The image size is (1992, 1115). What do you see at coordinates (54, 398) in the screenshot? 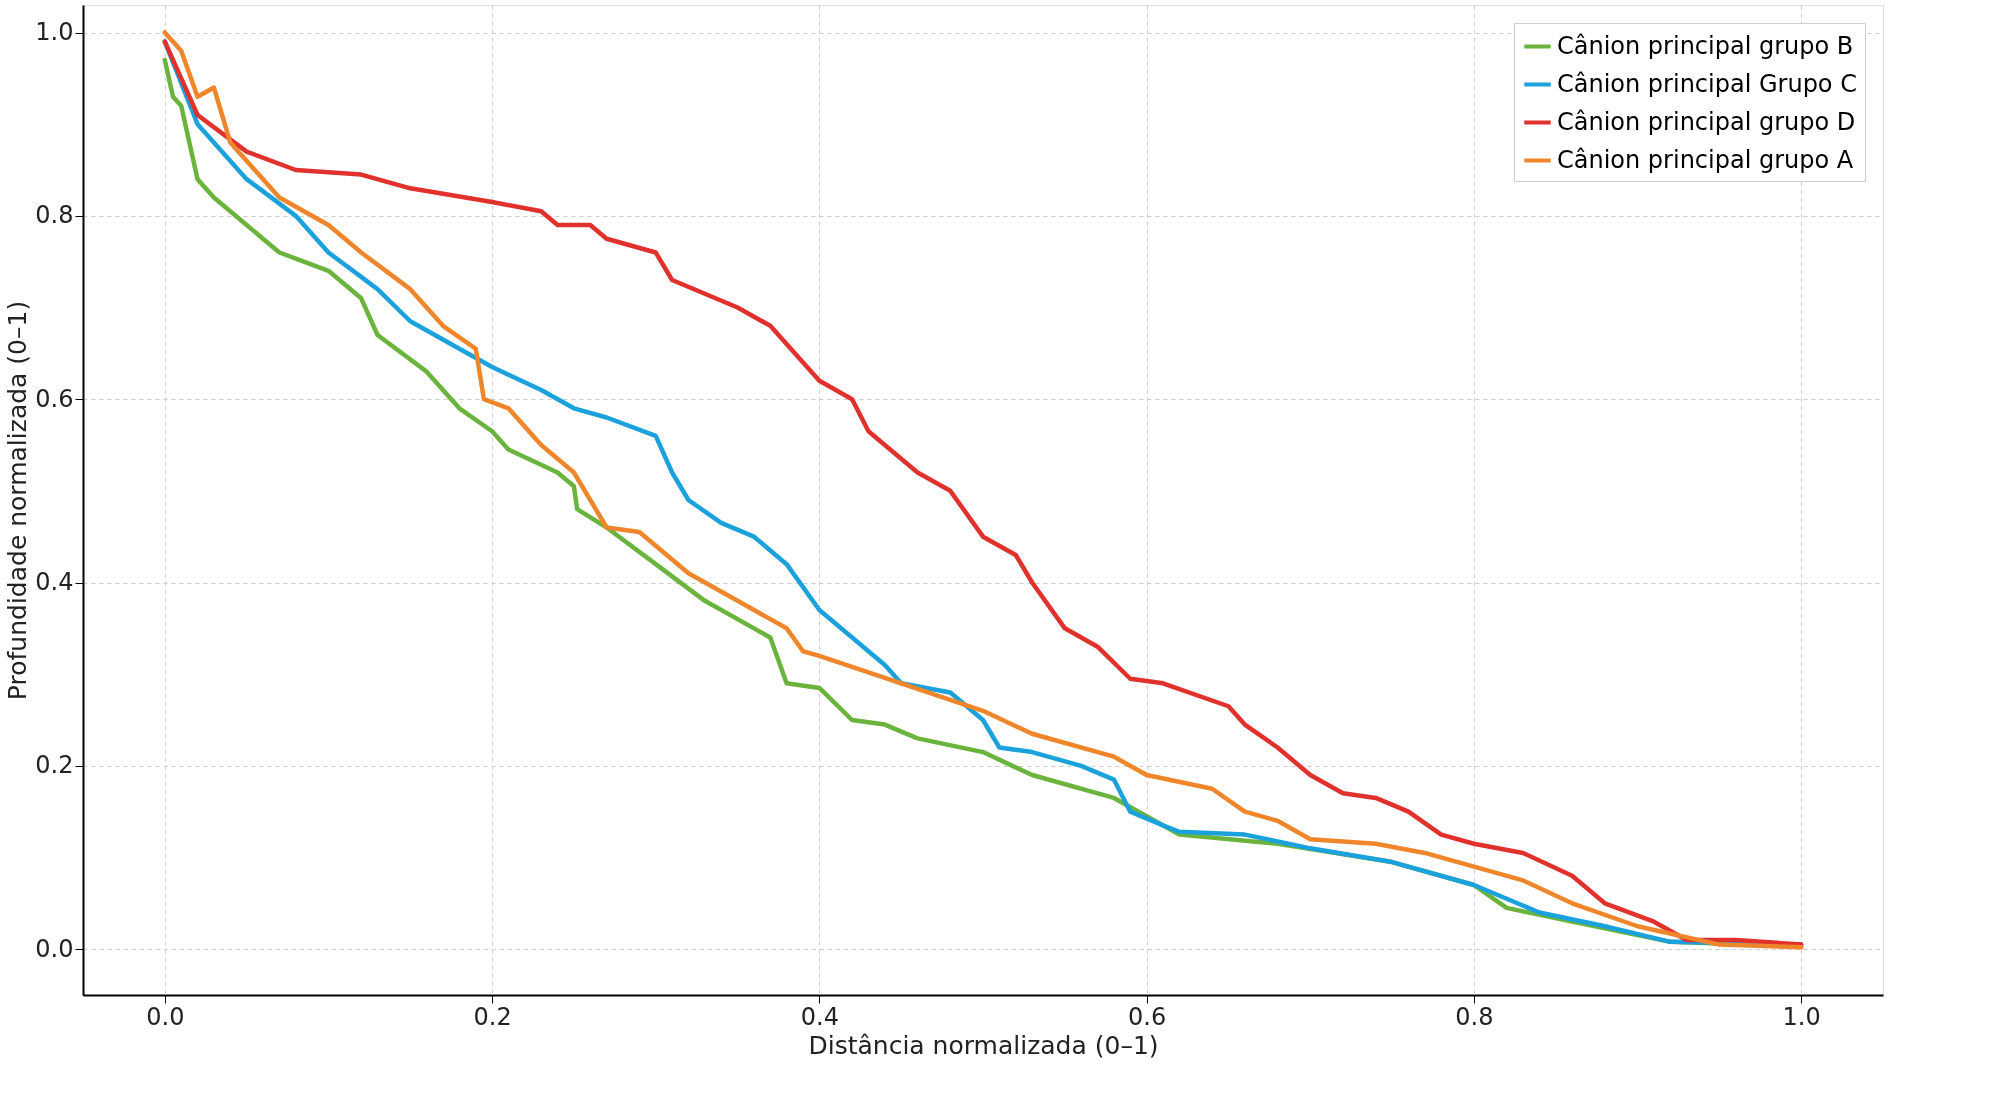
I see `y-tick-label: 0.6` at bounding box center [54, 398].